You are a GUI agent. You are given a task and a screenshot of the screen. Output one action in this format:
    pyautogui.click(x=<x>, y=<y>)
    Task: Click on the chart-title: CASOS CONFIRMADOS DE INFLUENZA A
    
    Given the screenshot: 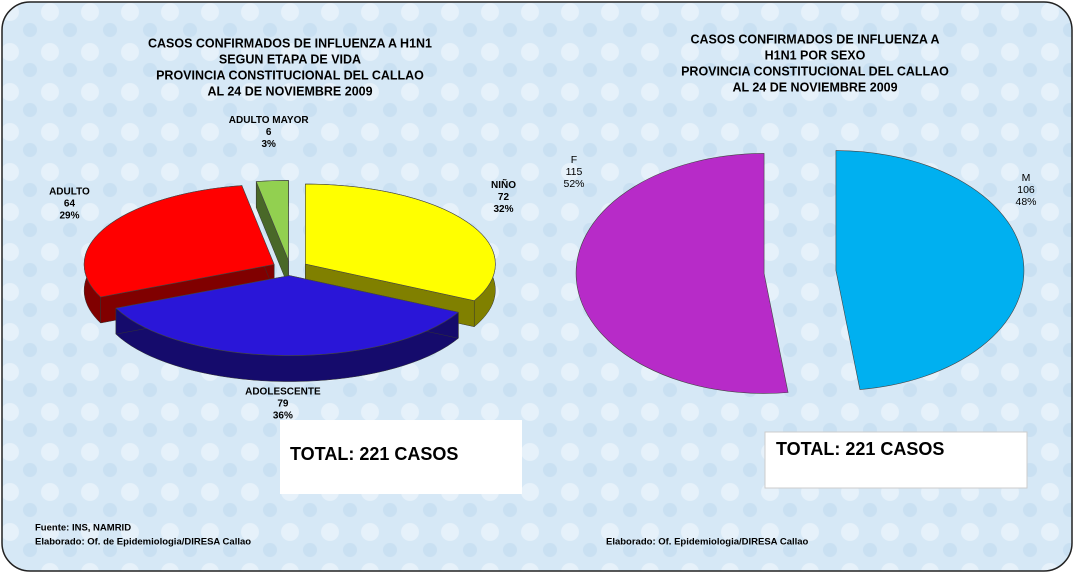 What is the action you would take?
    pyautogui.click(x=814, y=39)
    